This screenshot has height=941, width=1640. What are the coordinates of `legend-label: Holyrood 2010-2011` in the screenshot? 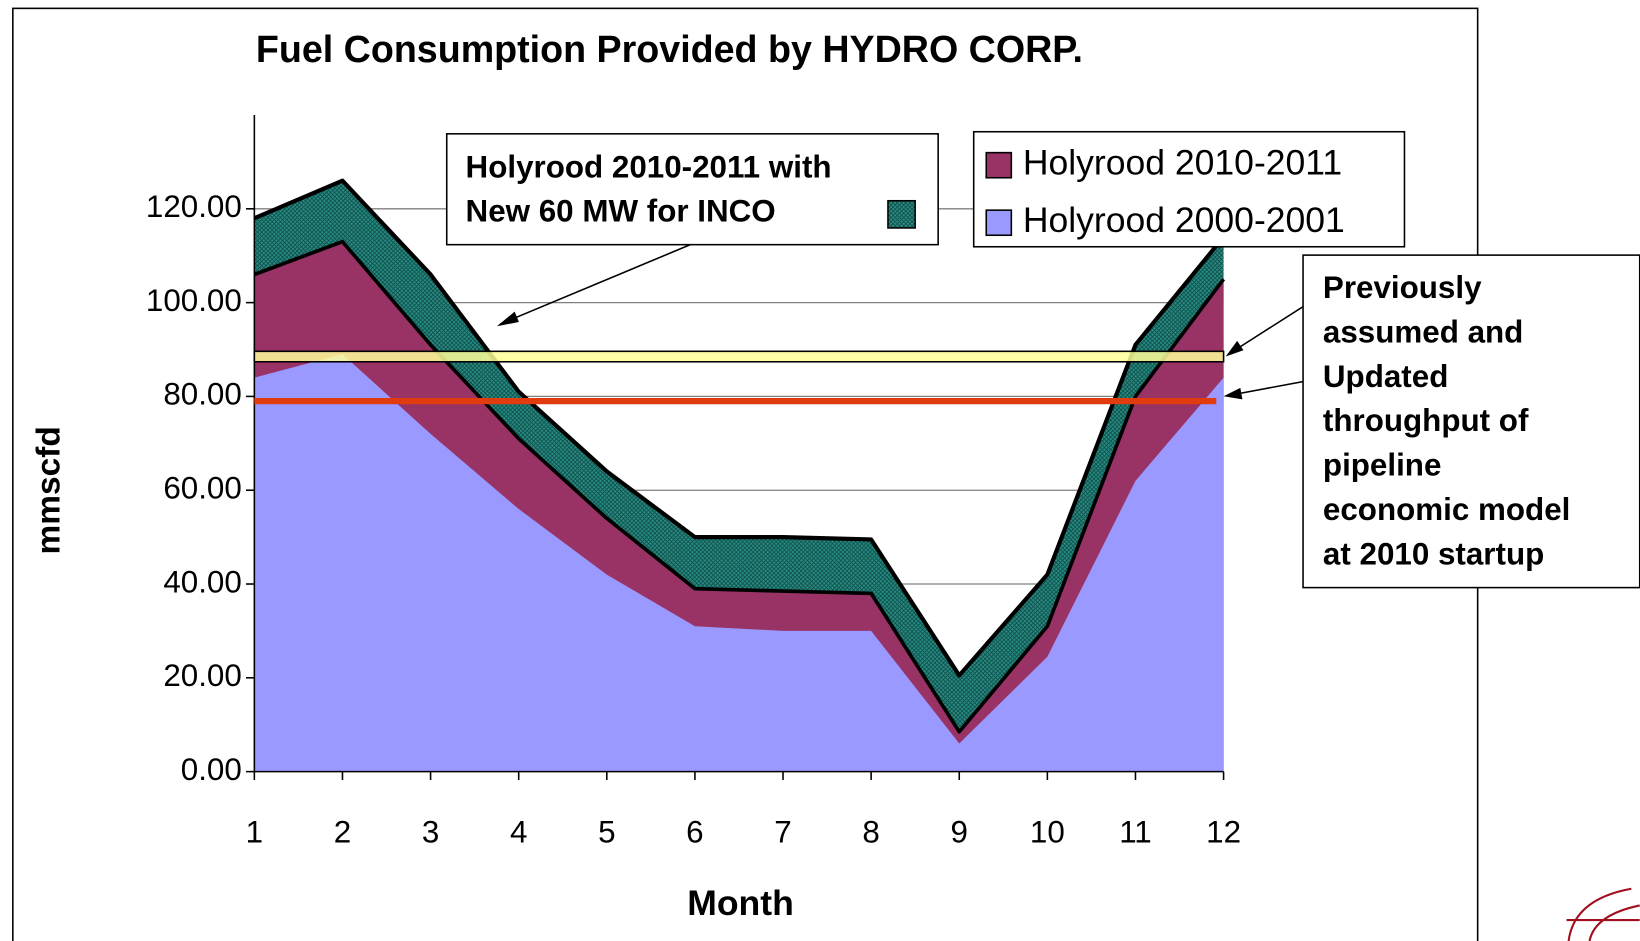 It's located at (1182, 163).